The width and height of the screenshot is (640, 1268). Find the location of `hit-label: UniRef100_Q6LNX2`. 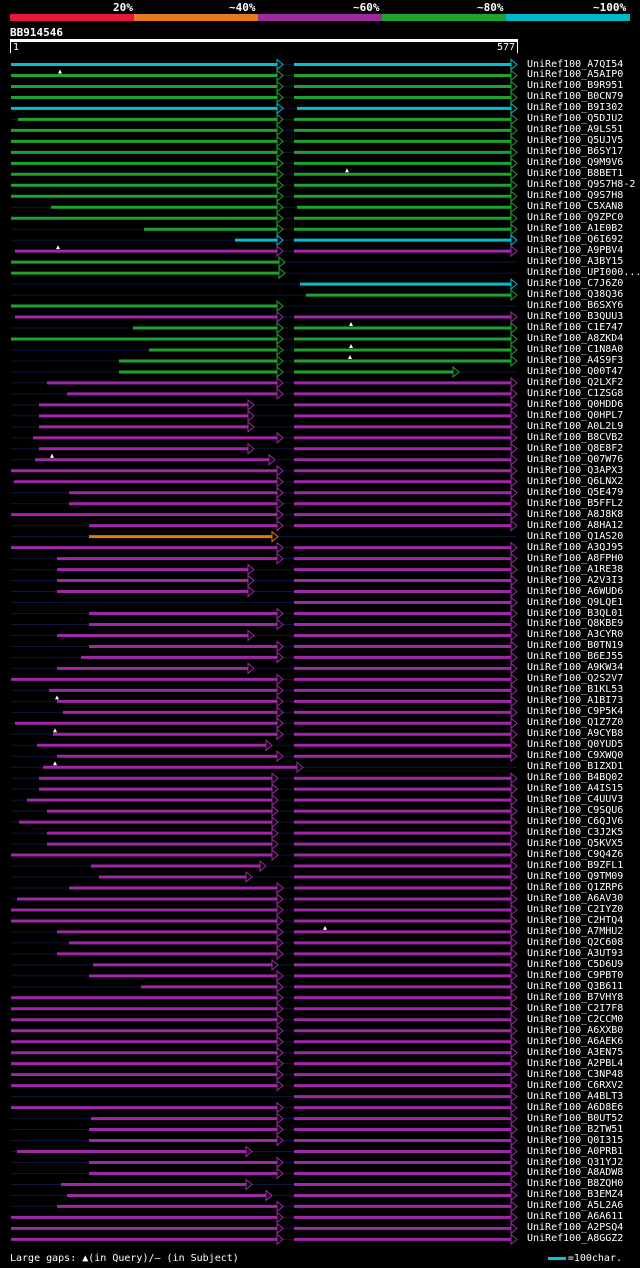

hit-label: UniRef100_Q6LNX2 is located at coordinates (575, 481).